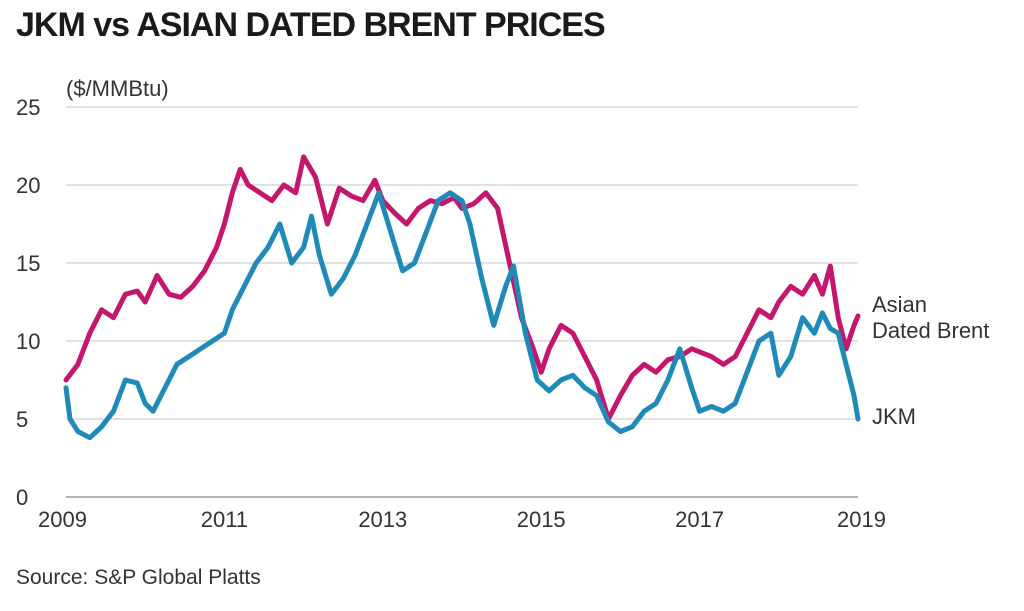 The height and width of the screenshot is (611, 1024). I want to click on brent-series-label: Asian, so click(899, 304).